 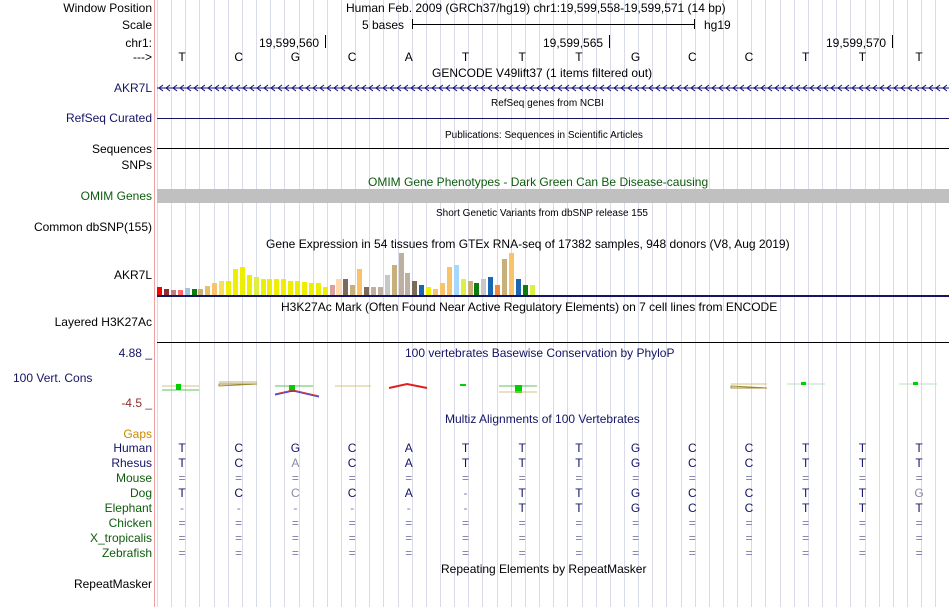 I want to click on dbsnp-track-label: Common dbSNP(155), so click(x=92, y=227).